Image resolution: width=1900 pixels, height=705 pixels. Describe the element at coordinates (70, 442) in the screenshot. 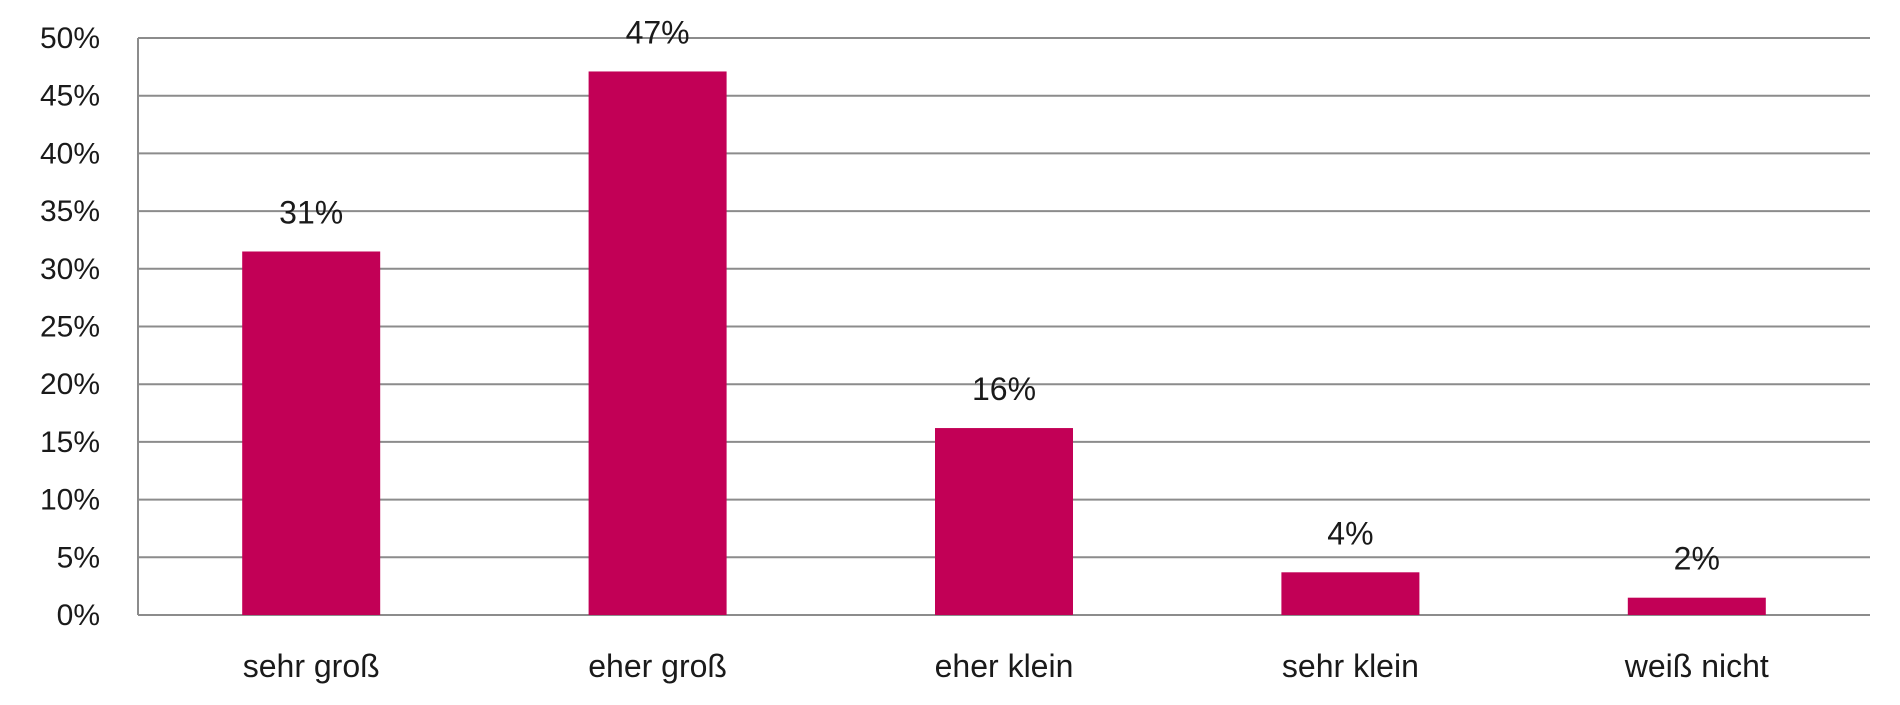

I see `y-tick-label: 15%` at that location.